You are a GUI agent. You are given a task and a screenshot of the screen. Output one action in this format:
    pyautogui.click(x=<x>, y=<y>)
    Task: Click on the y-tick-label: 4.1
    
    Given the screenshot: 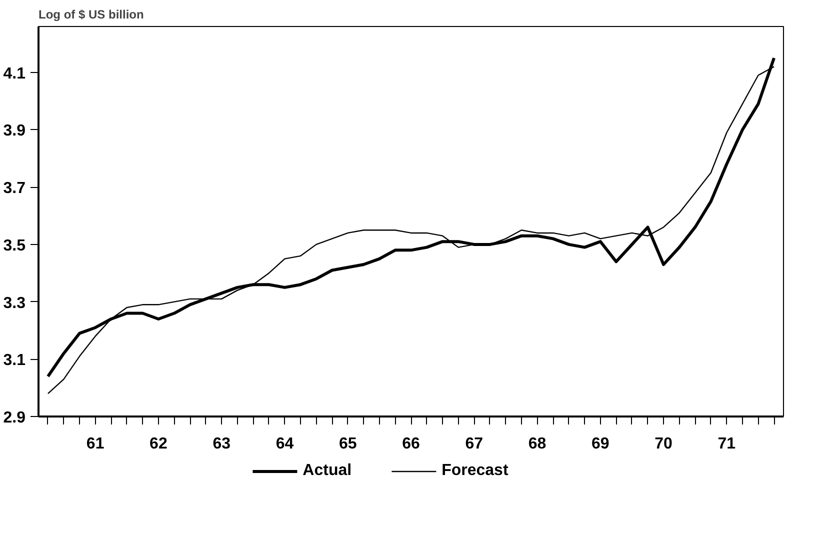 What is the action you would take?
    pyautogui.click(x=14, y=73)
    